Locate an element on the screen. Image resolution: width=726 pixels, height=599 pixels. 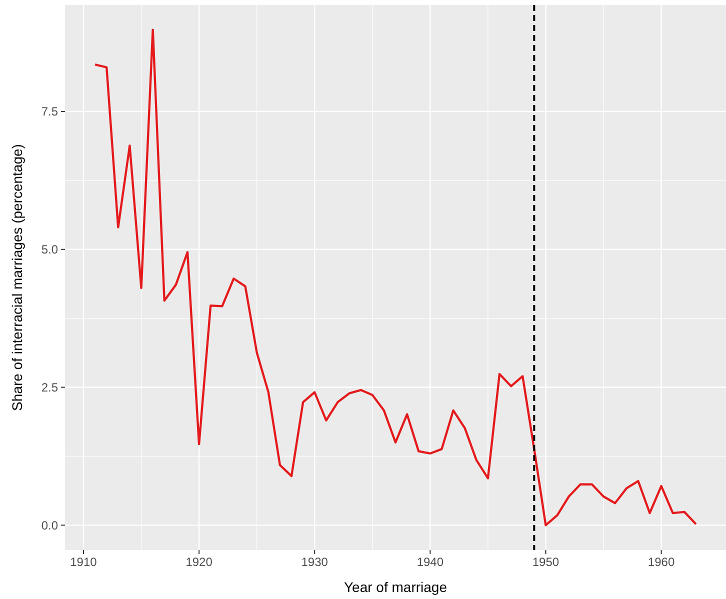
y-tick-label: 0.0 is located at coordinates (49, 525).